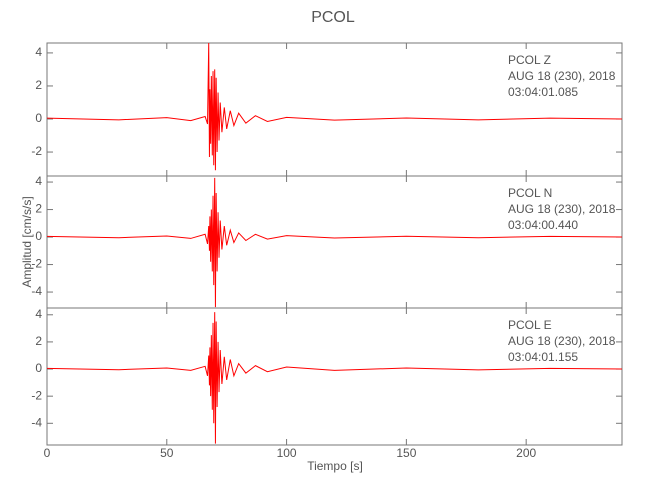 This screenshot has width=650, height=500. What do you see at coordinates (167, 453) in the screenshot?
I see `x-tick-label: 50` at bounding box center [167, 453].